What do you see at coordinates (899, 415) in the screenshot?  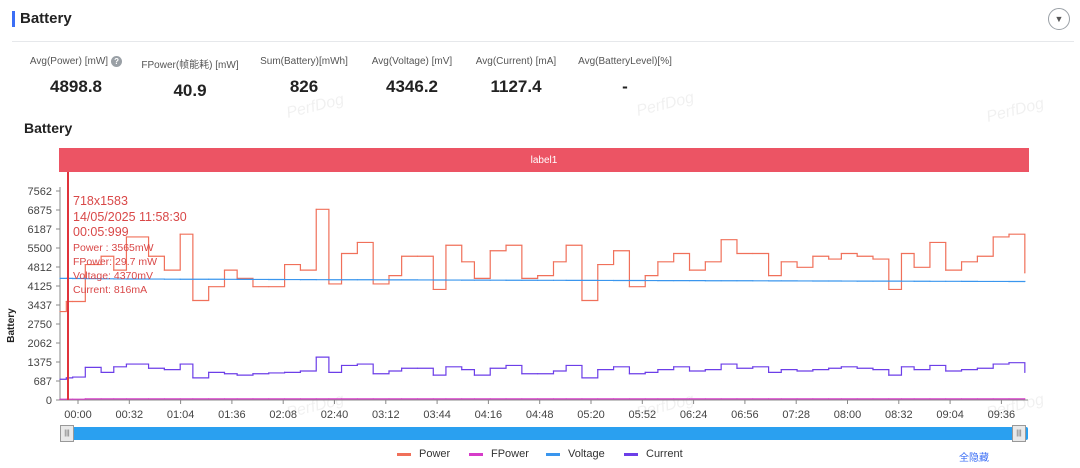 I see `x-tick-label: 08:32` at bounding box center [899, 415].